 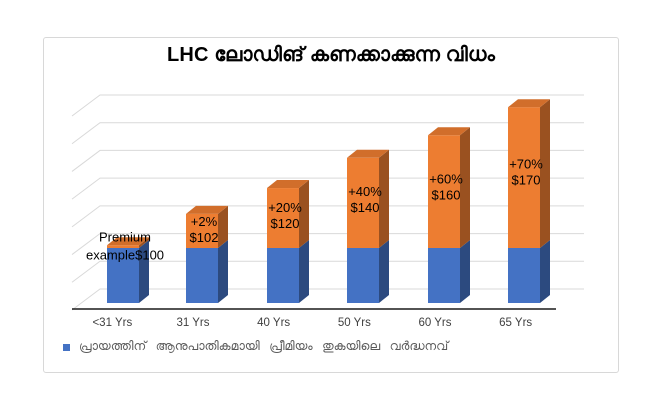 I want to click on bar-label-2-line-1: +20%, so click(x=285, y=207).